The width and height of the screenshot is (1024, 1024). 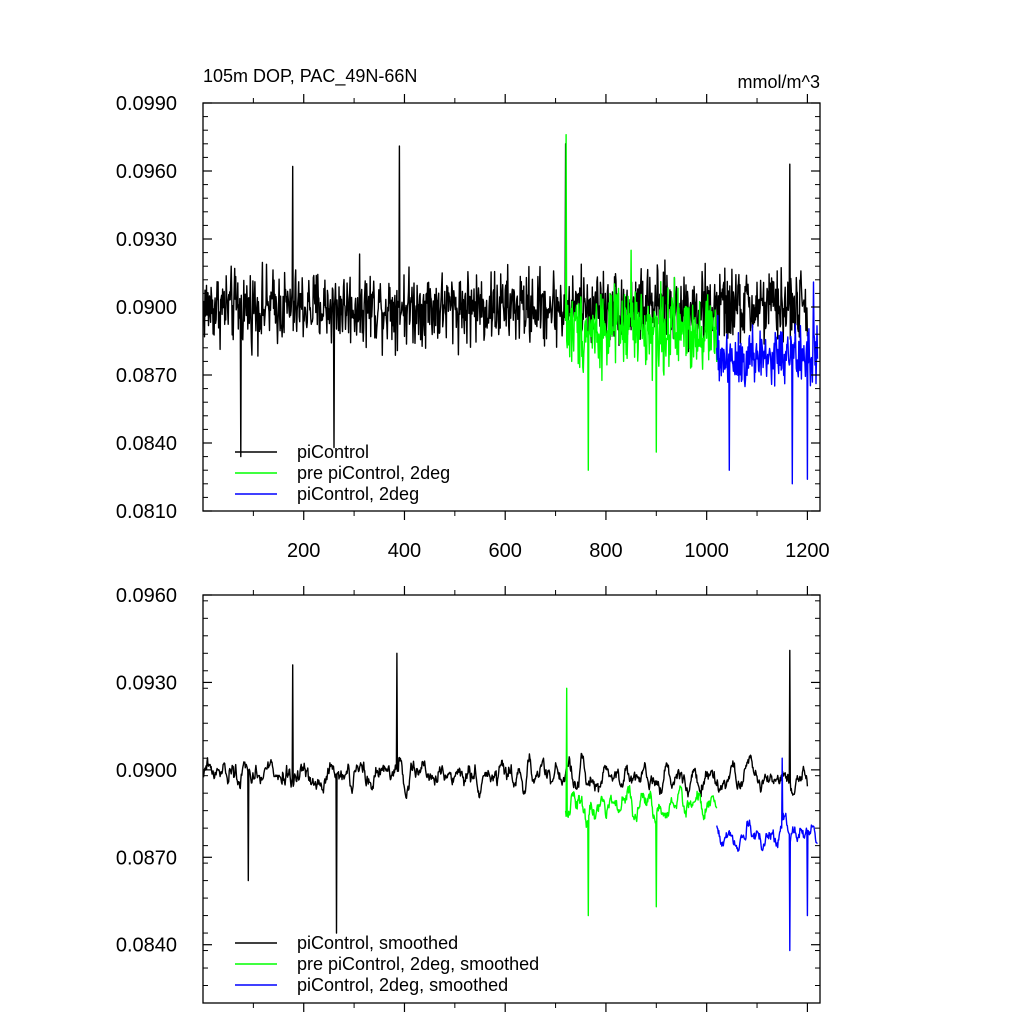 What do you see at coordinates (605, 551) in the screenshot?
I see `x-tick-label: 800` at bounding box center [605, 551].